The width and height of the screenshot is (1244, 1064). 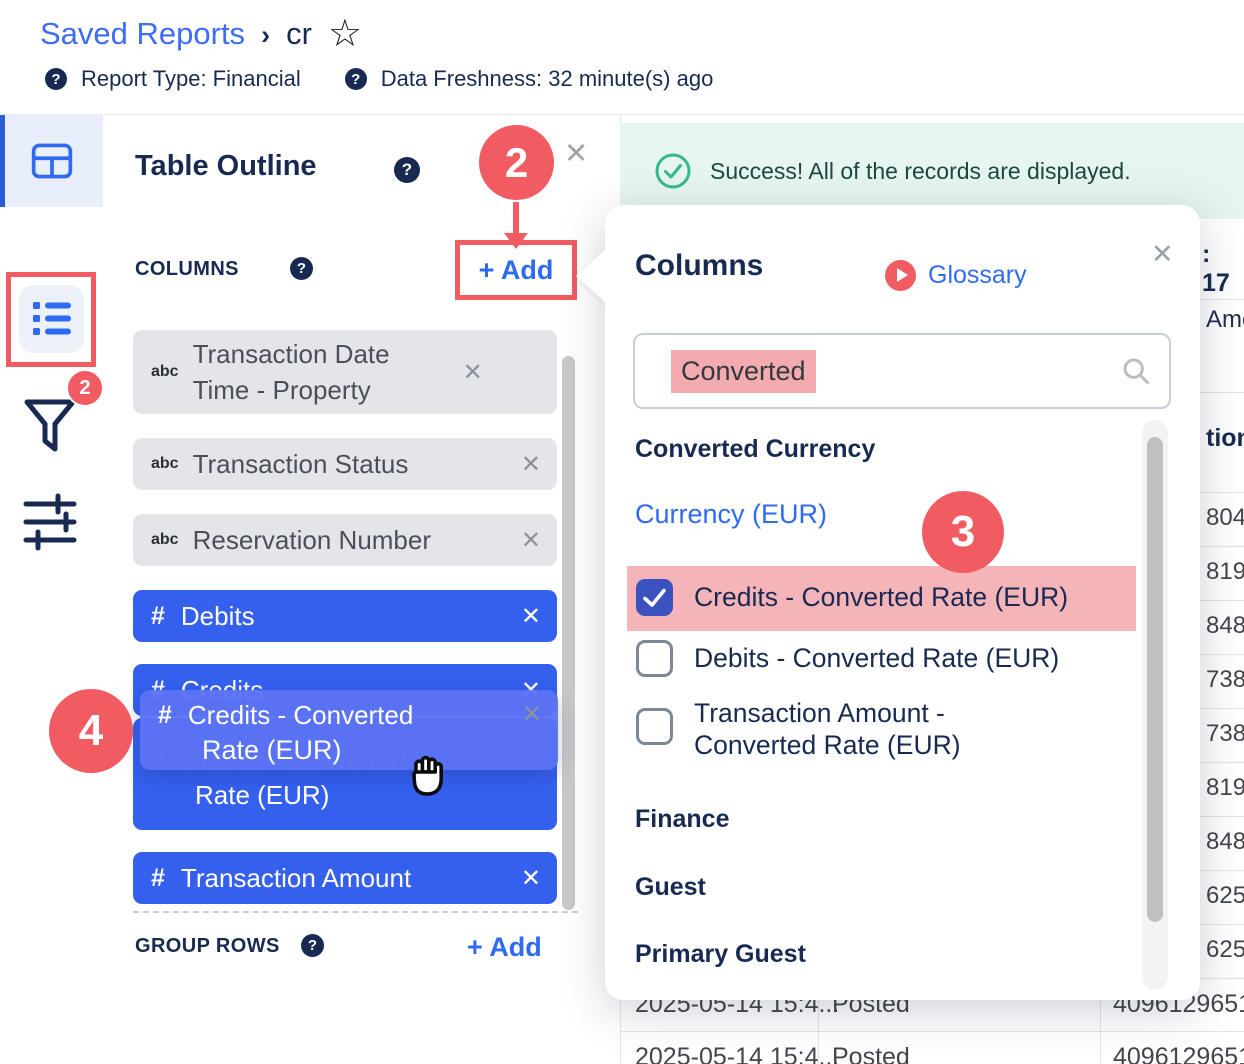 What do you see at coordinates (731, 514) in the screenshot?
I see `column-option-currency-eur: Currency (EUR)` at bounding box center [731, 514].